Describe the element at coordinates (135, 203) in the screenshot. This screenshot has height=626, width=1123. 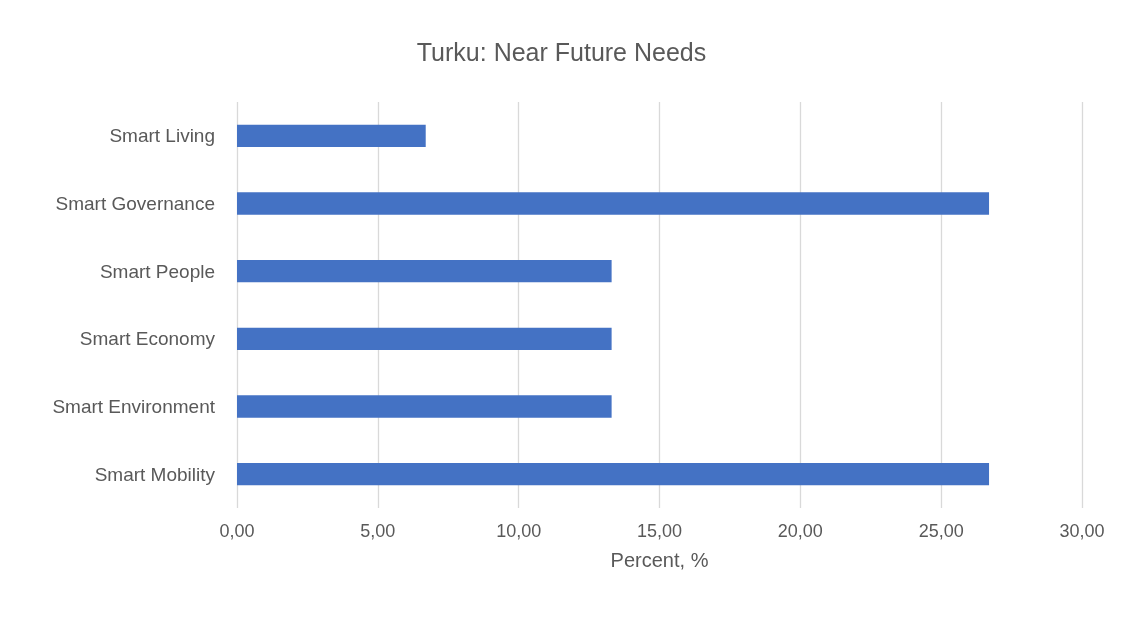
I see `y-tick-label: Smart Governance` at that location.